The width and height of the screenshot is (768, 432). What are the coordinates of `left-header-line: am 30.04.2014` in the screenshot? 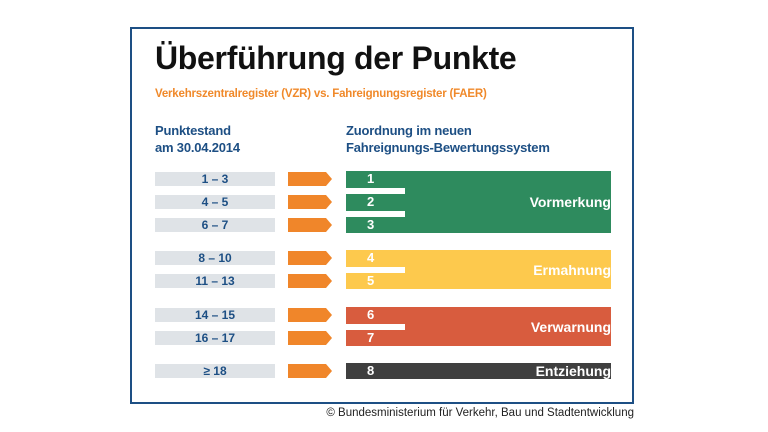 It's located at (197, 147).